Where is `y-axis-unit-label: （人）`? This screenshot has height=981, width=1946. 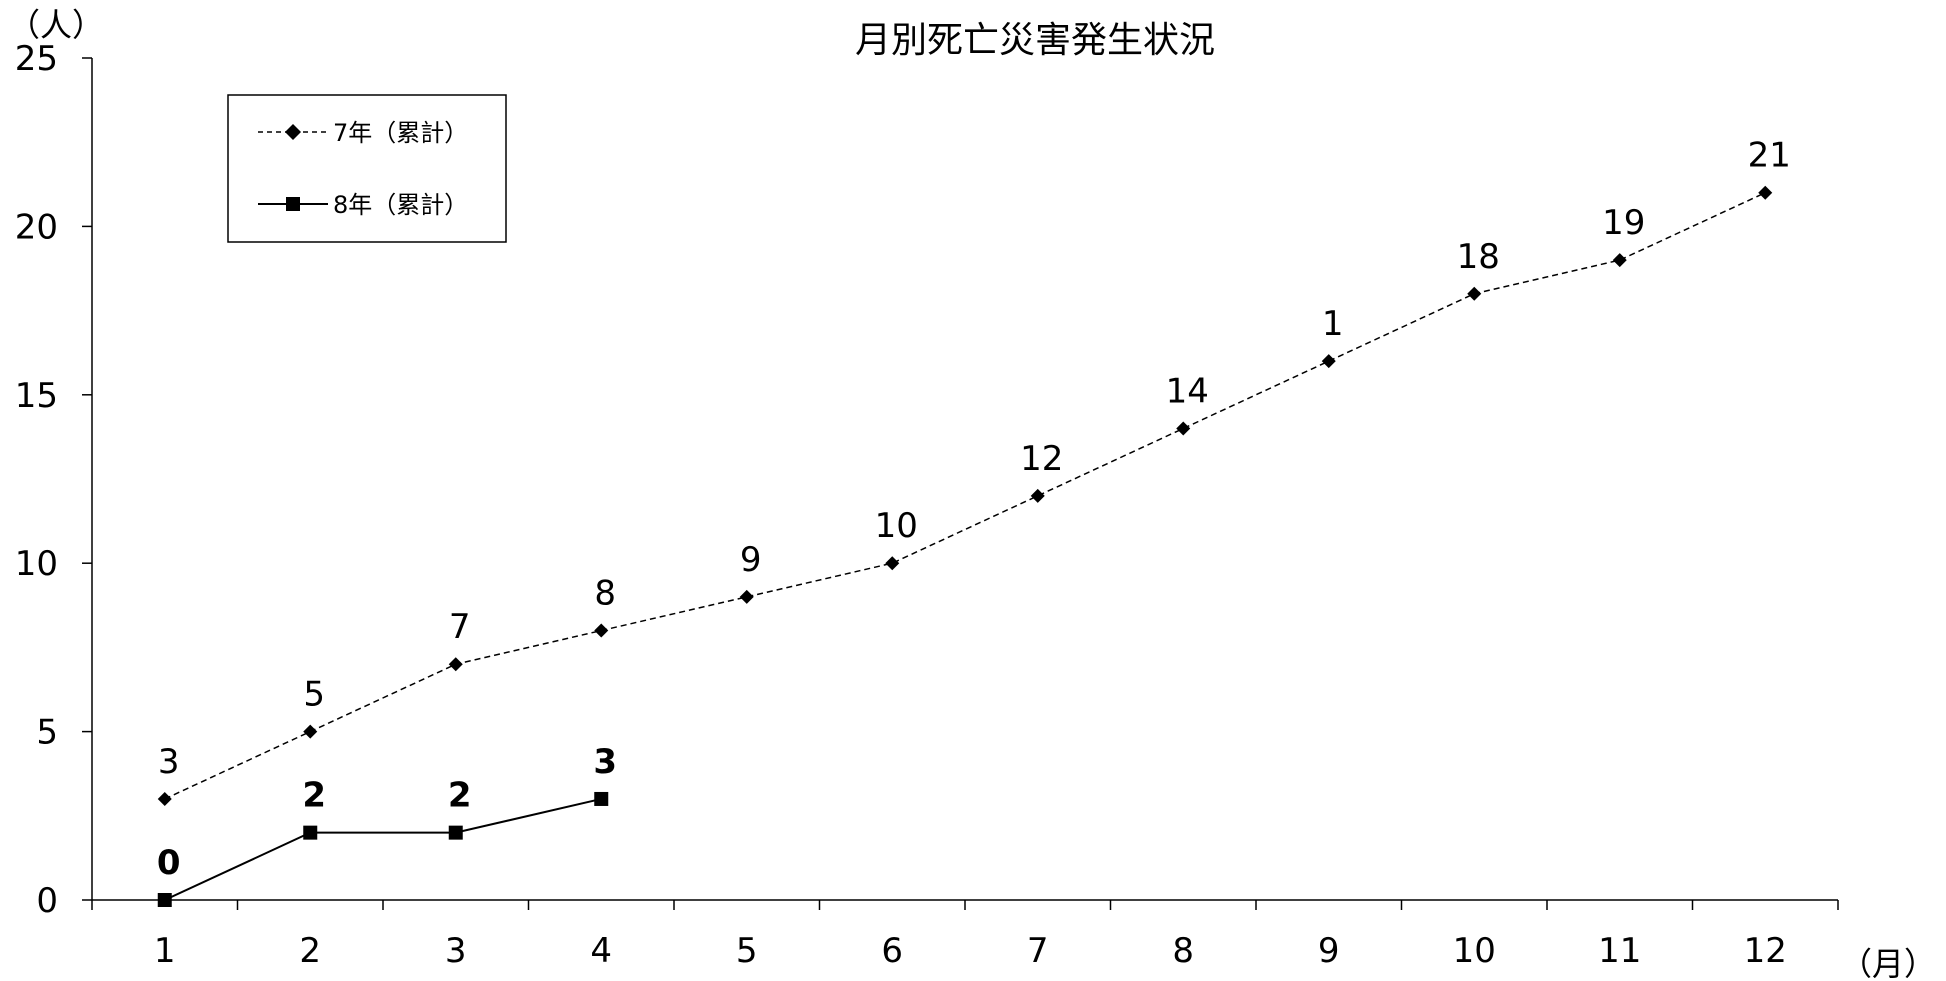
y-axis-unit-label: （人） is located at coordinates (56, 25).